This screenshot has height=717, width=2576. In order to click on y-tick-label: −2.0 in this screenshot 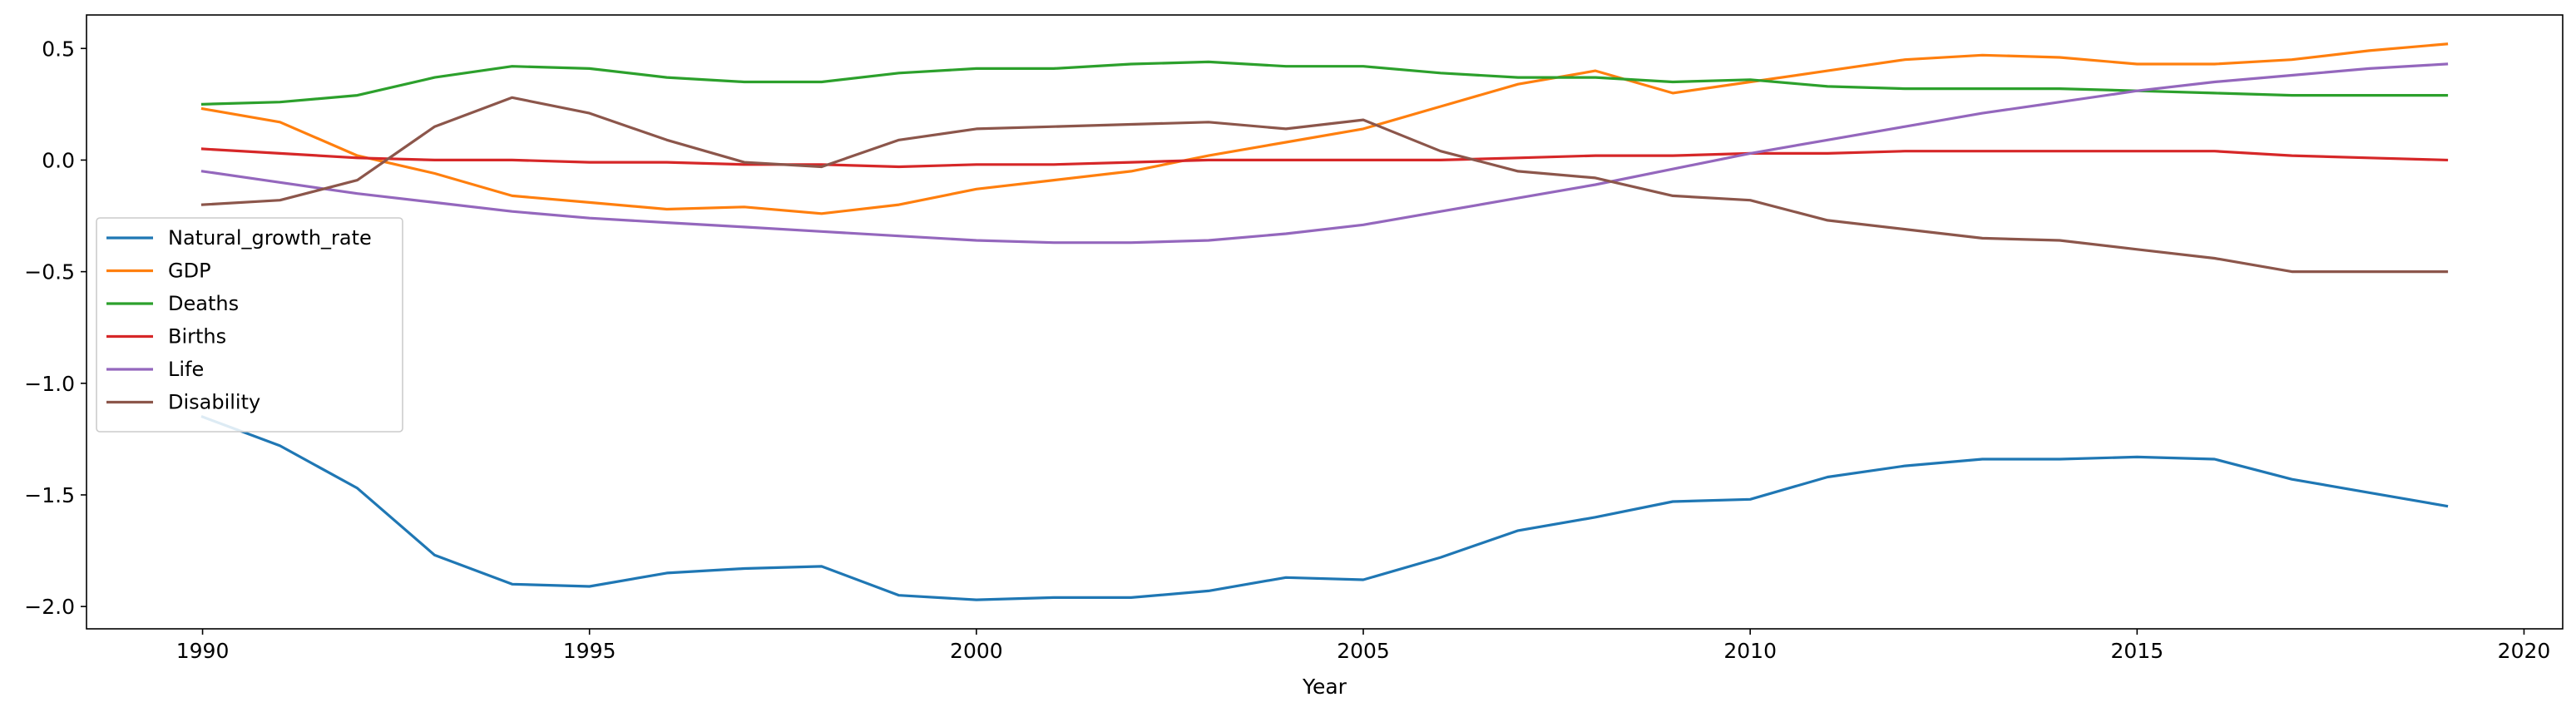, I will do `click(49, 607)`.